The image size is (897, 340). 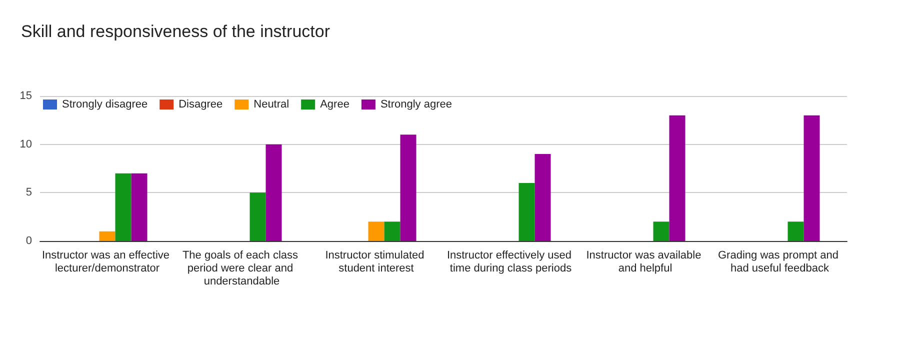 What do you see at coordinates (780, 262) in the screenshot?
I see `x-tick-label: Grading was prompt and had useful feedback` at bounding box center [780, 262].